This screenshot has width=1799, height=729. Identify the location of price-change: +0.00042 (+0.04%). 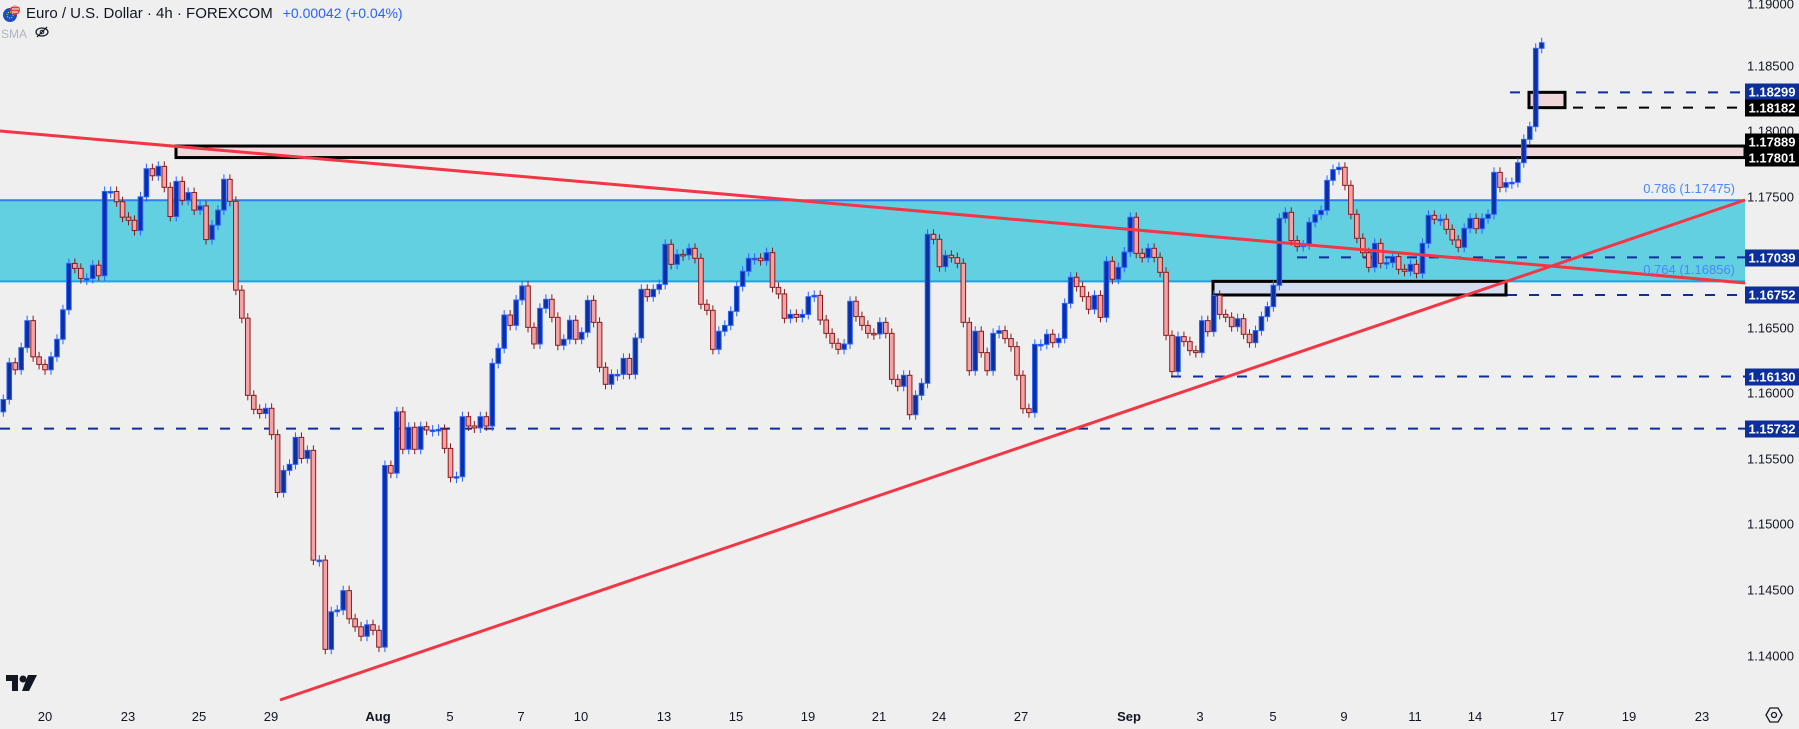
(342, 13).